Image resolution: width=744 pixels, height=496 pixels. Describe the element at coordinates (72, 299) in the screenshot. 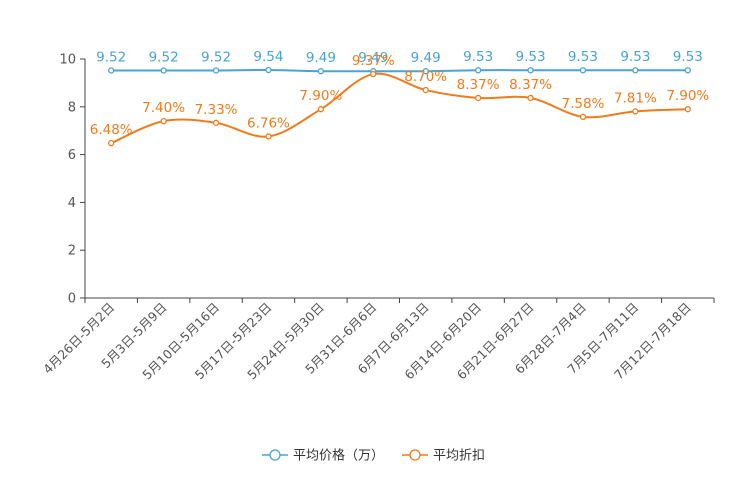

I see `y-tick-label: 0` at that location.